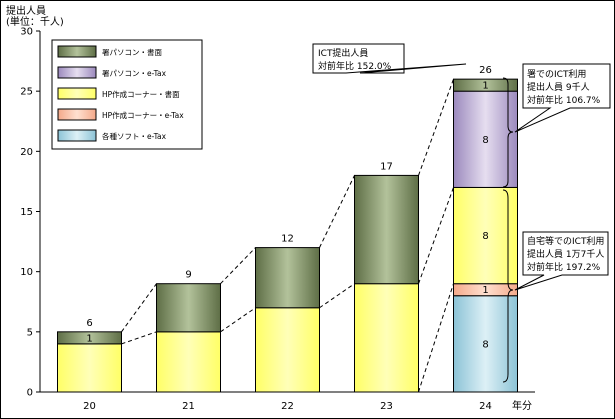  Describe the element at coordinates (35, 21) in the screenshot. I see `y-axis-unit: (単位：千人)` at that location.